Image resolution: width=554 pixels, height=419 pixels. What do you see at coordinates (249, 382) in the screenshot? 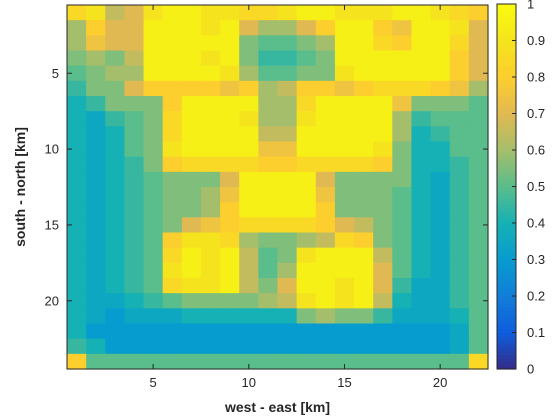
I see `x-tick-label: 10` at bounding box center [249, 382].